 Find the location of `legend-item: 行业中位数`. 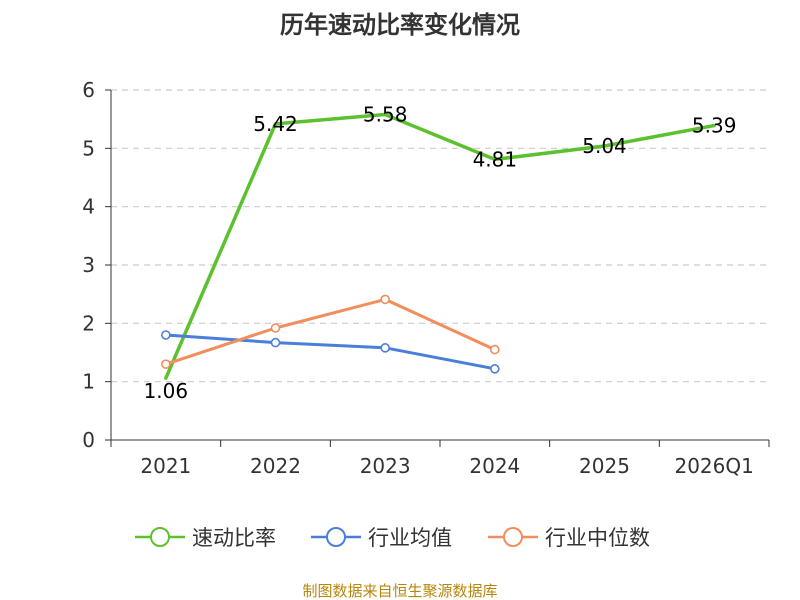

legend-item: 行业中位数 is located at coordinates (569, 538).